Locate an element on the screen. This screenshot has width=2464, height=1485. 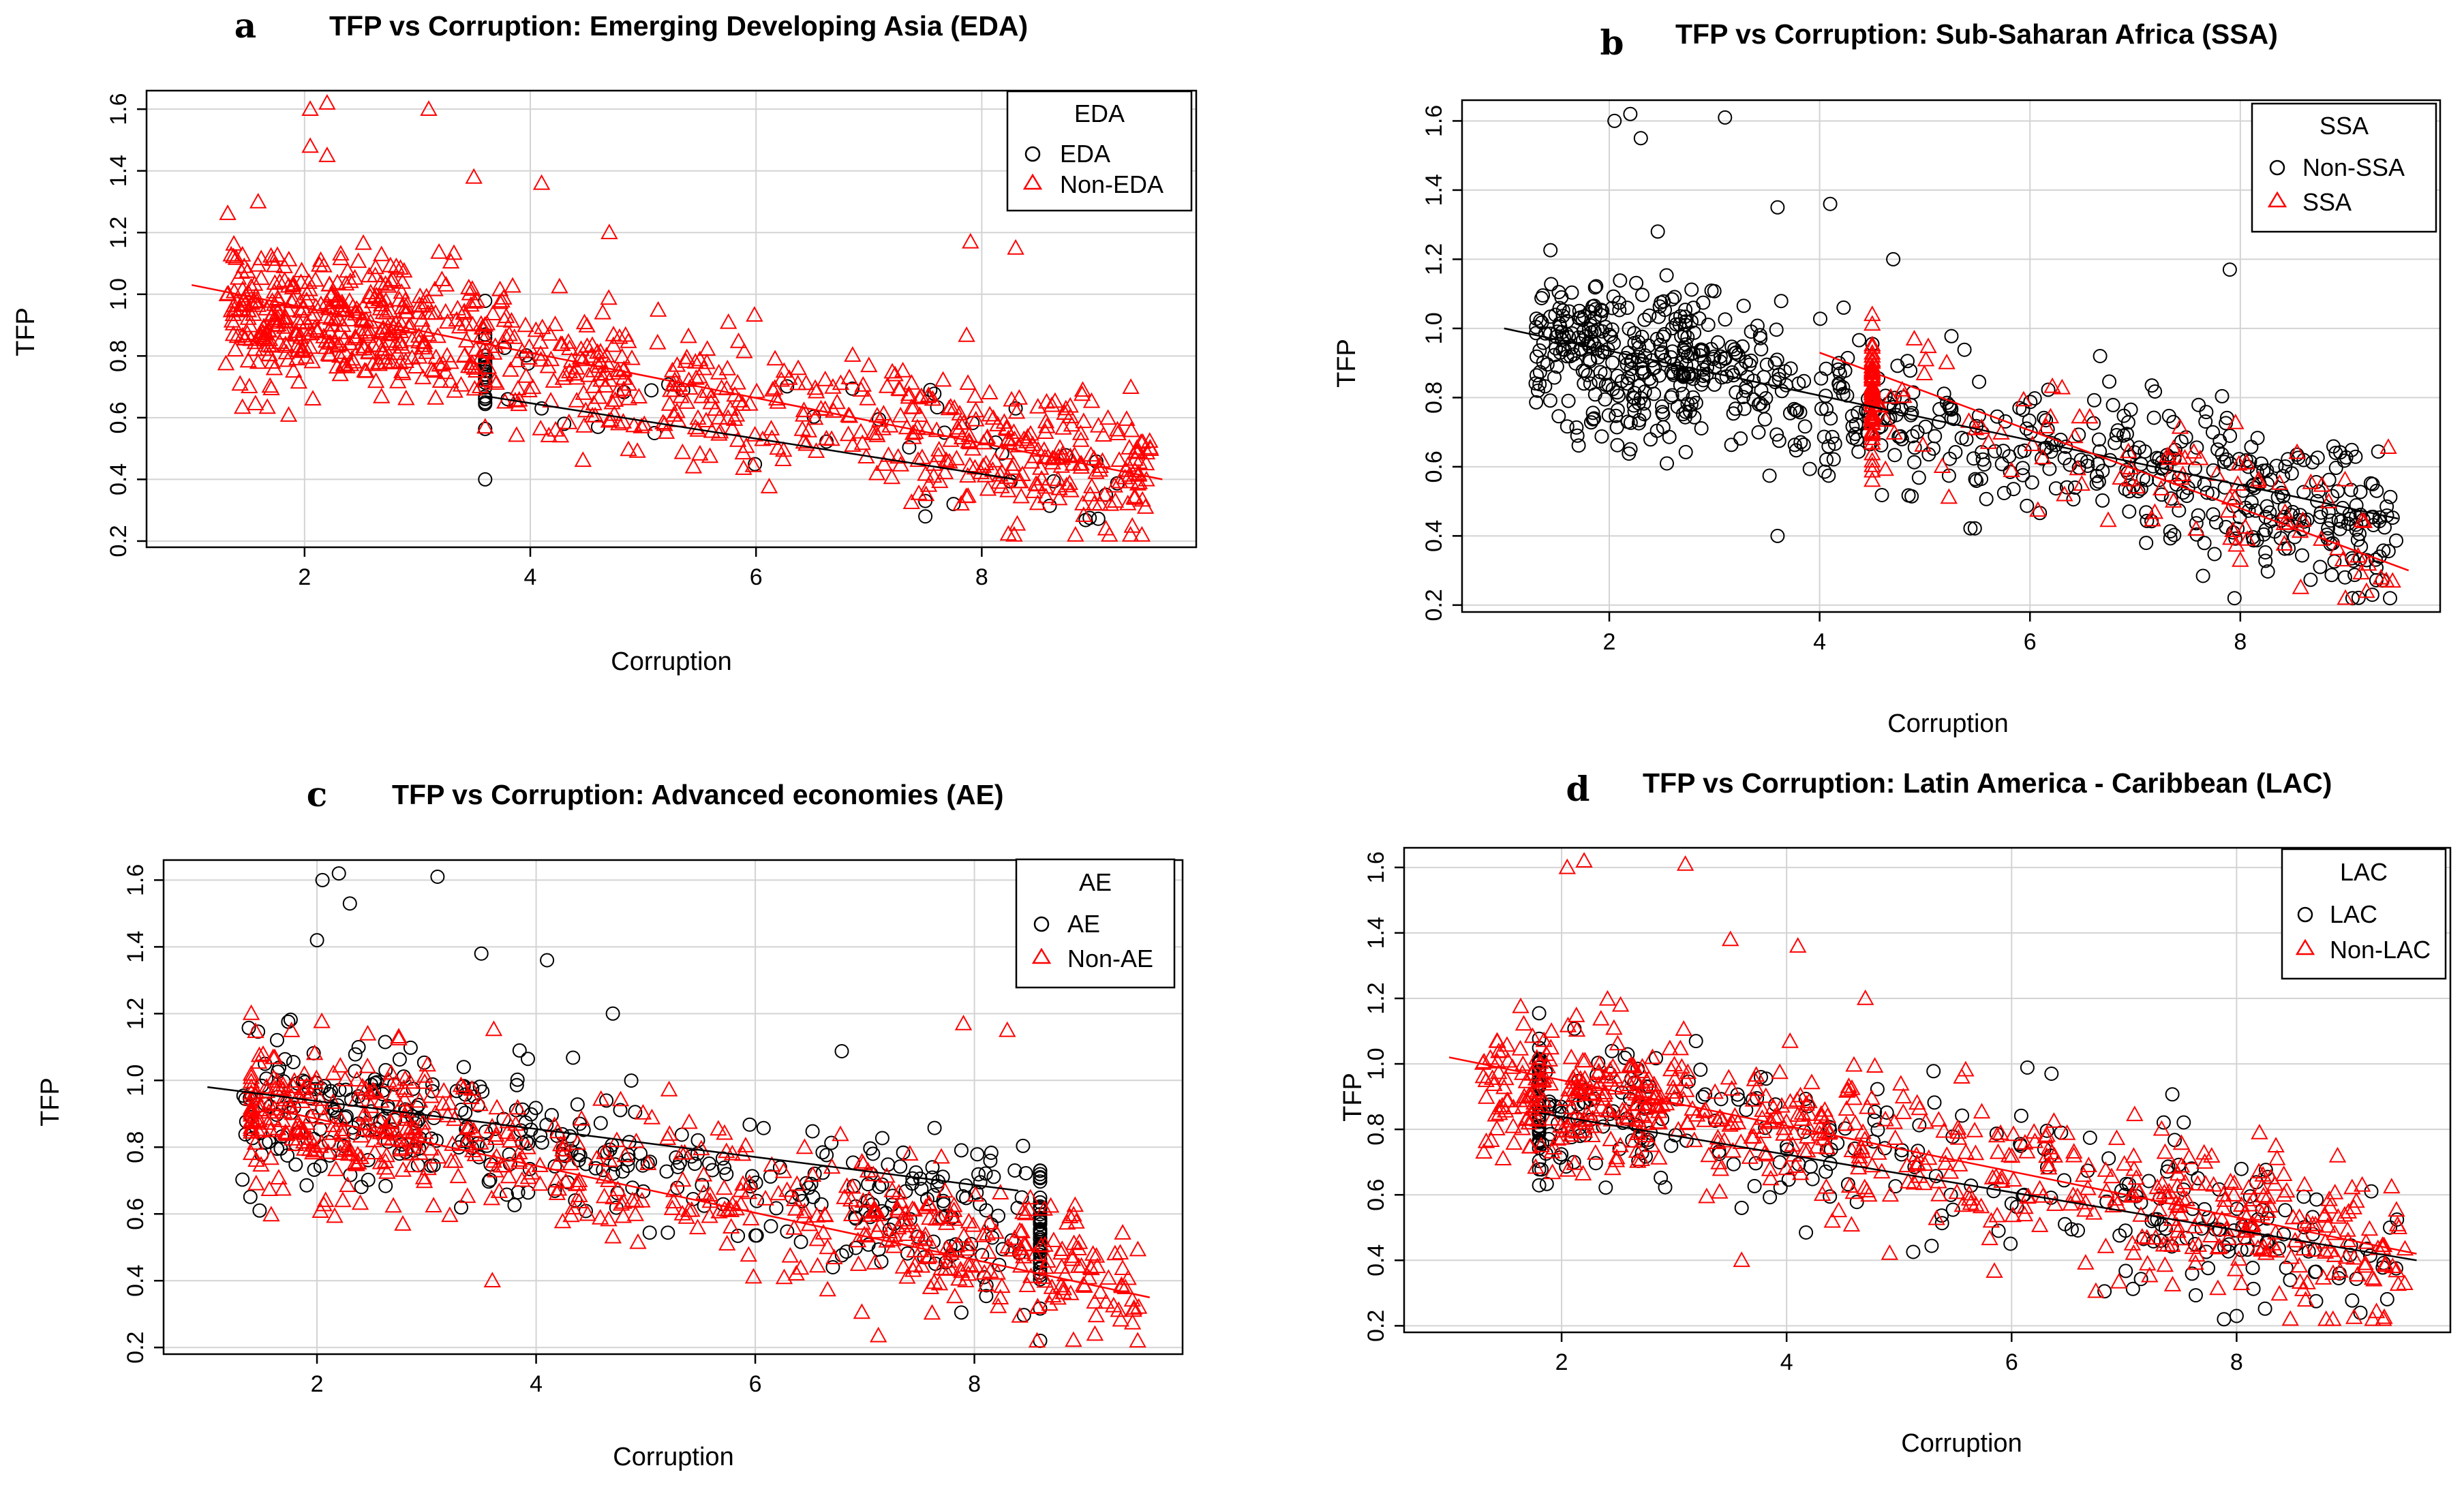
legend-marker-triangle is located at coordinates (2305, 947).